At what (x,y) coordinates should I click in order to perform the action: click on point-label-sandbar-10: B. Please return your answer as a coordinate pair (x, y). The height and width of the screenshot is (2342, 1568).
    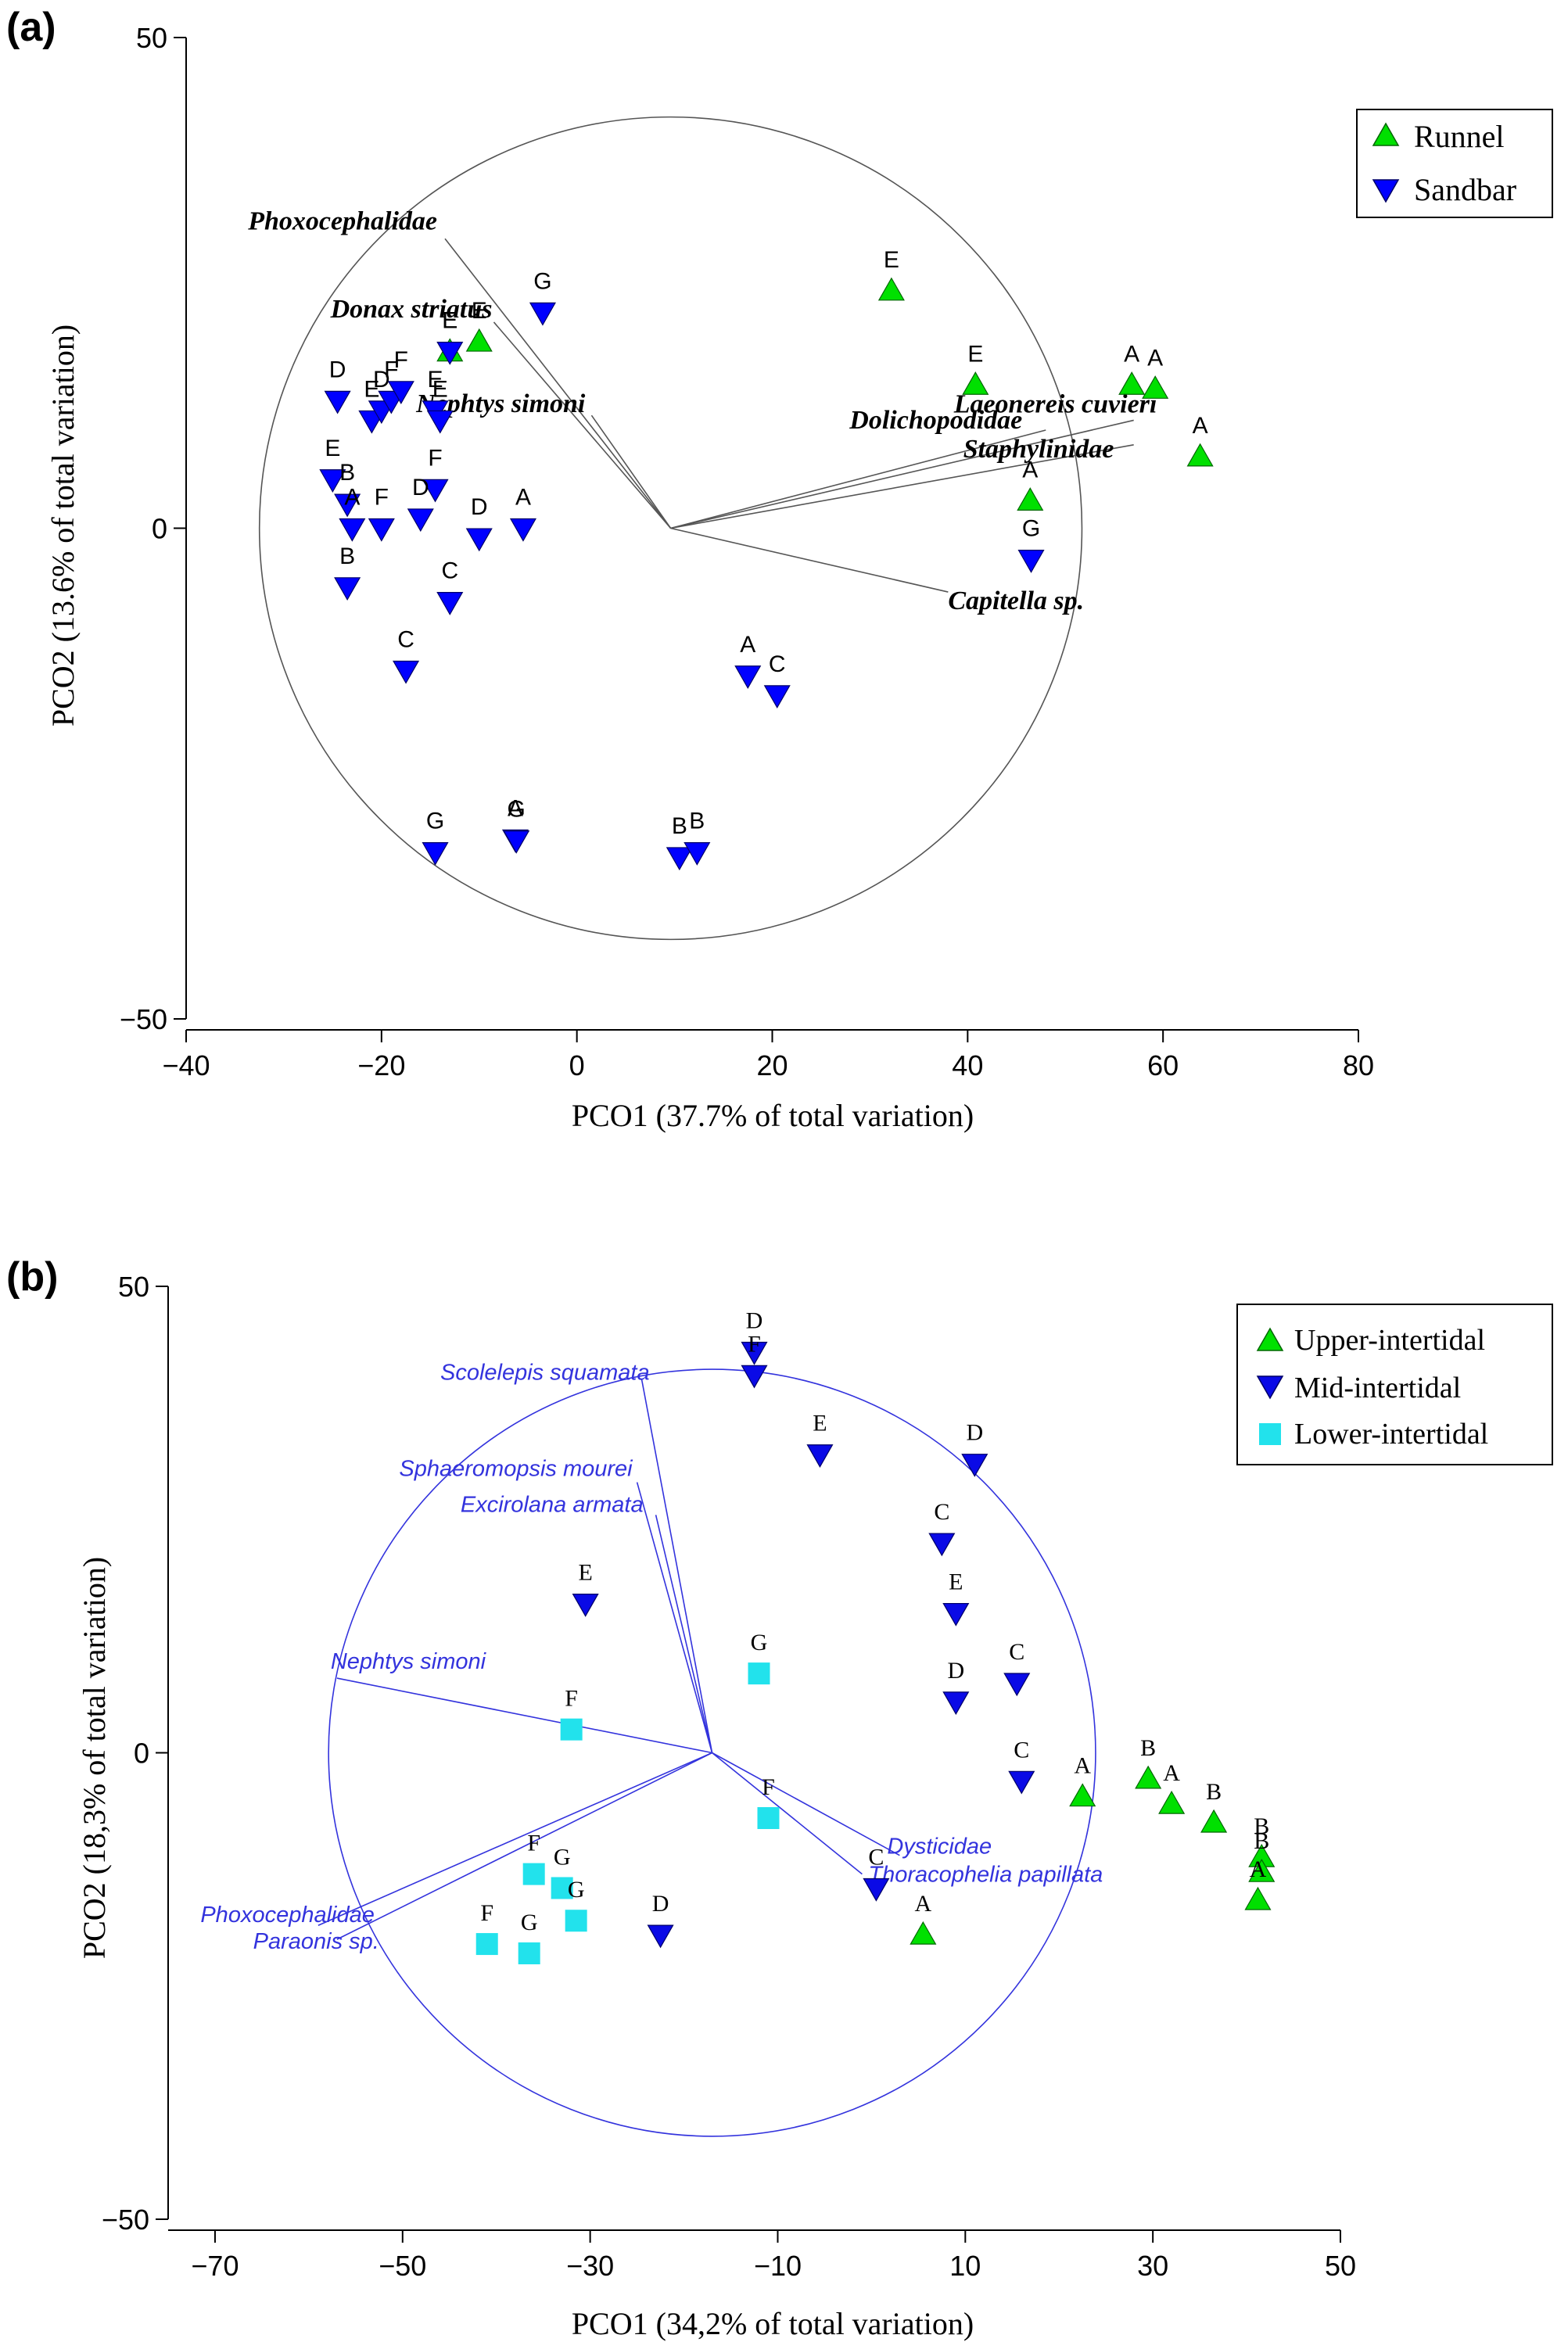
    Looking at the image, I should click on (347, 473).